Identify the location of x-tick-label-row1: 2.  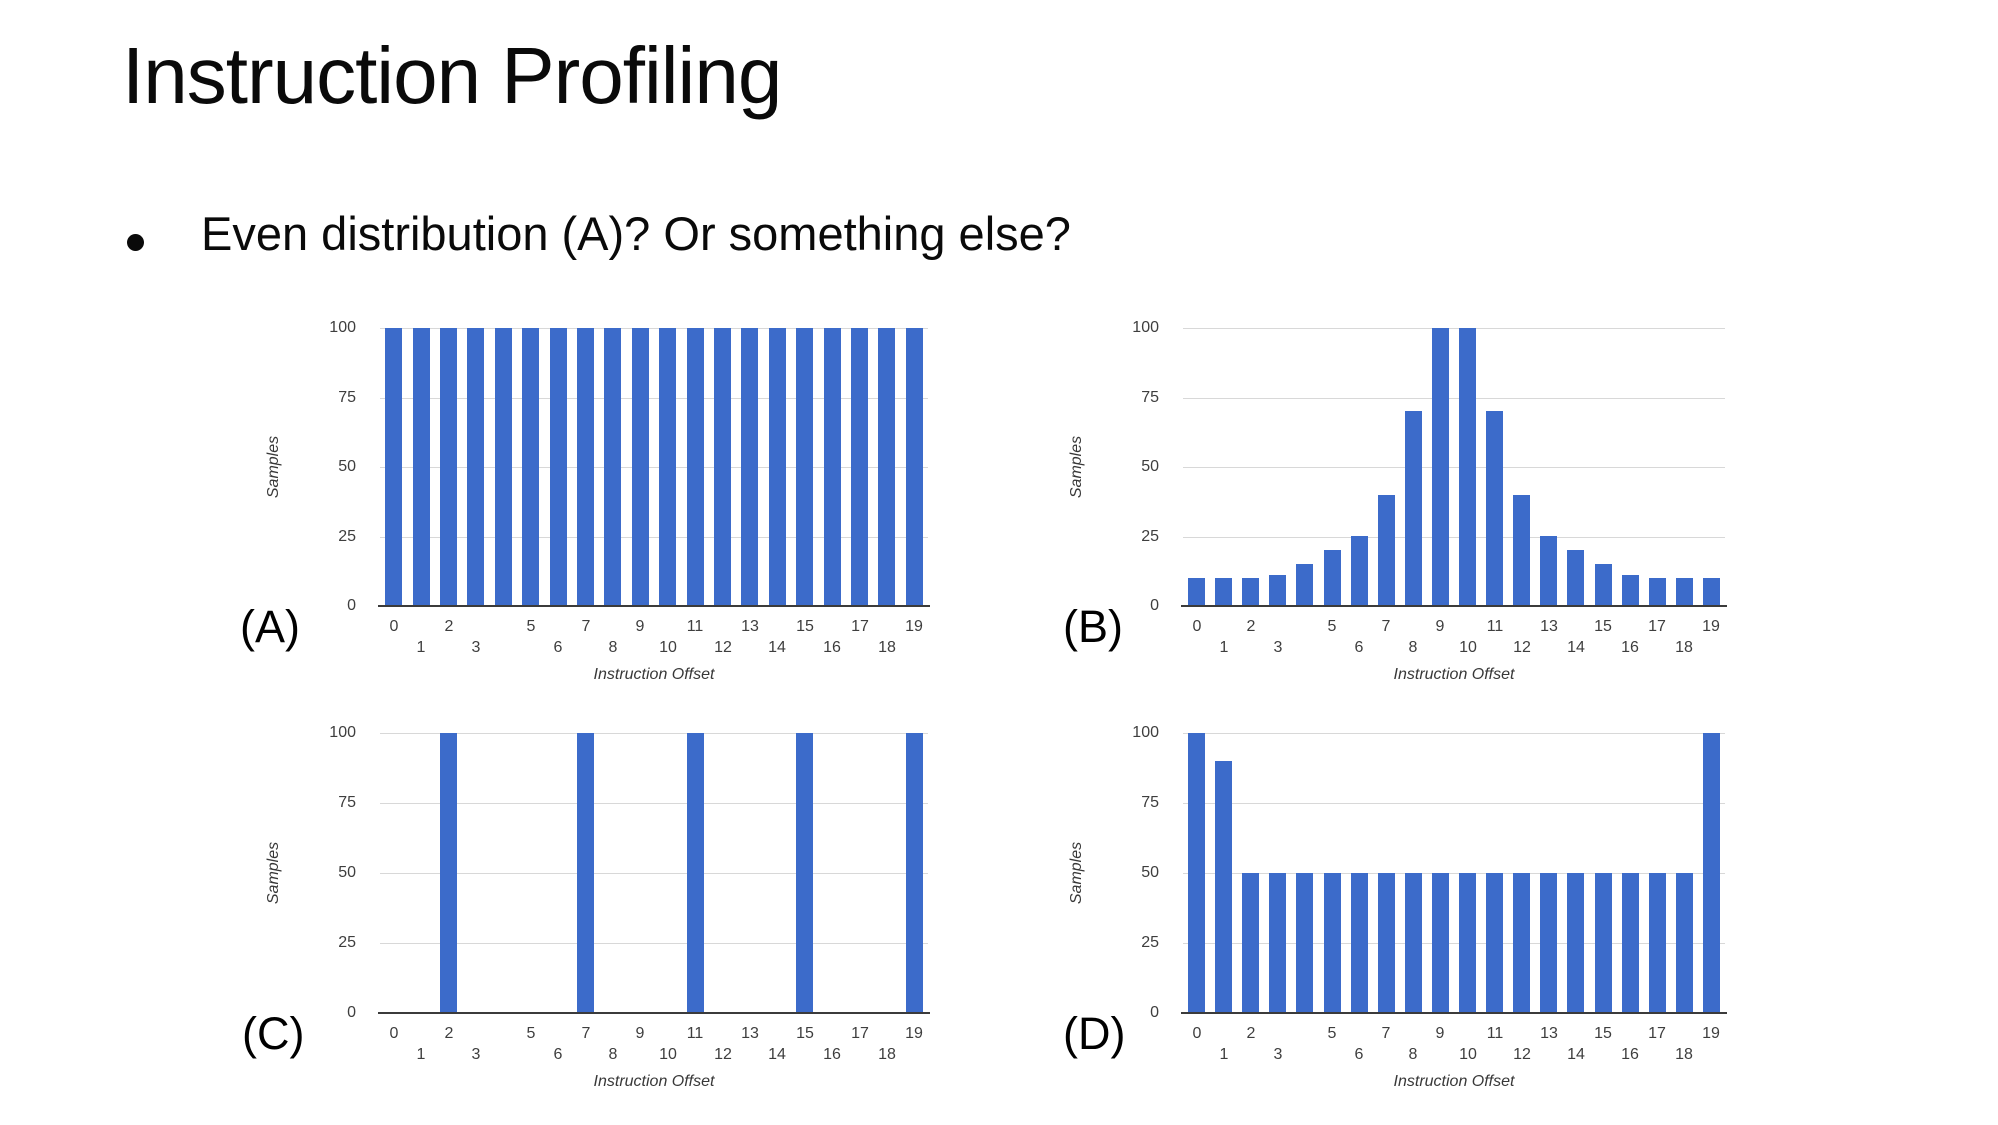
(1251, 1033).